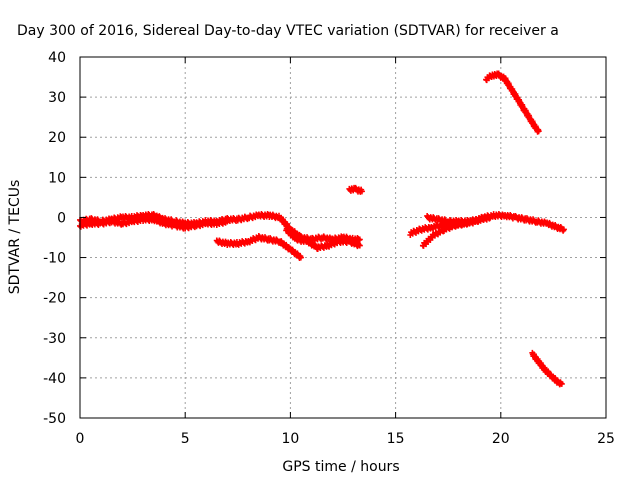 This screenshot has height=480, width=640. I want to click on y-tick-label: 0, so click(61, 218).